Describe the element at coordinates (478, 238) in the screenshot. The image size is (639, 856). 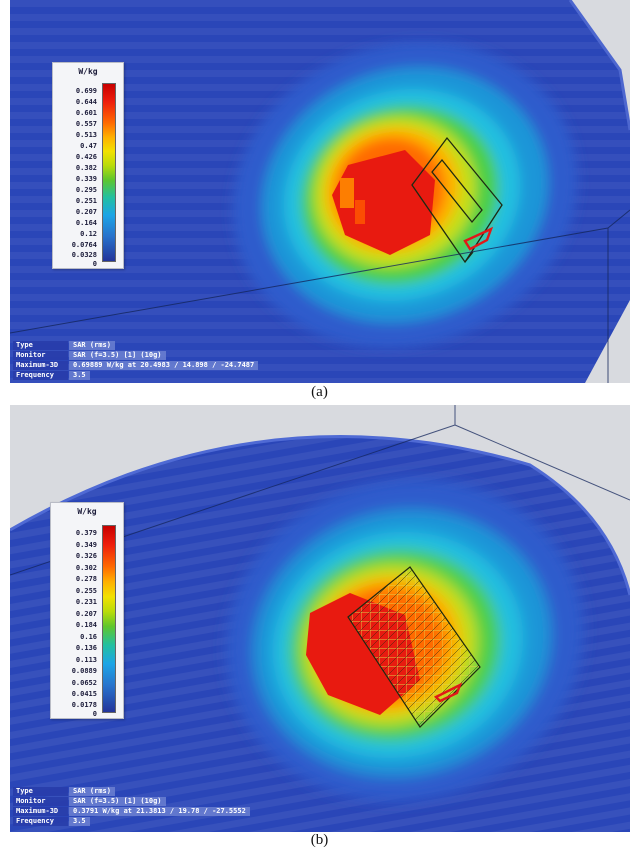
I see `feed-port-a` at that location.